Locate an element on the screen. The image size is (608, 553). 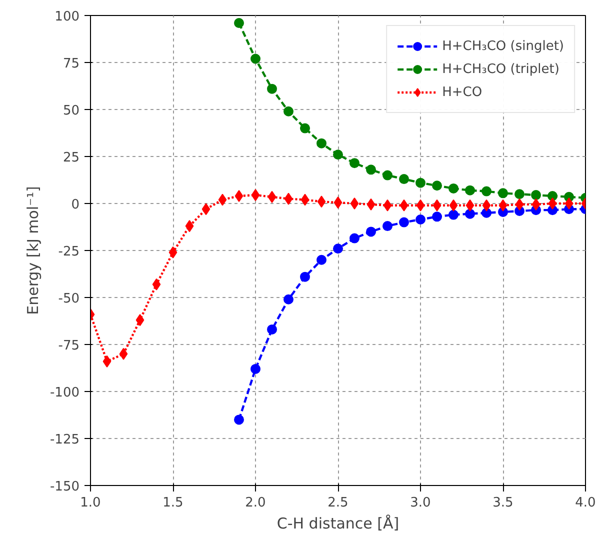
x-tick-label: 2.5 is located at coordinates (338, 503).